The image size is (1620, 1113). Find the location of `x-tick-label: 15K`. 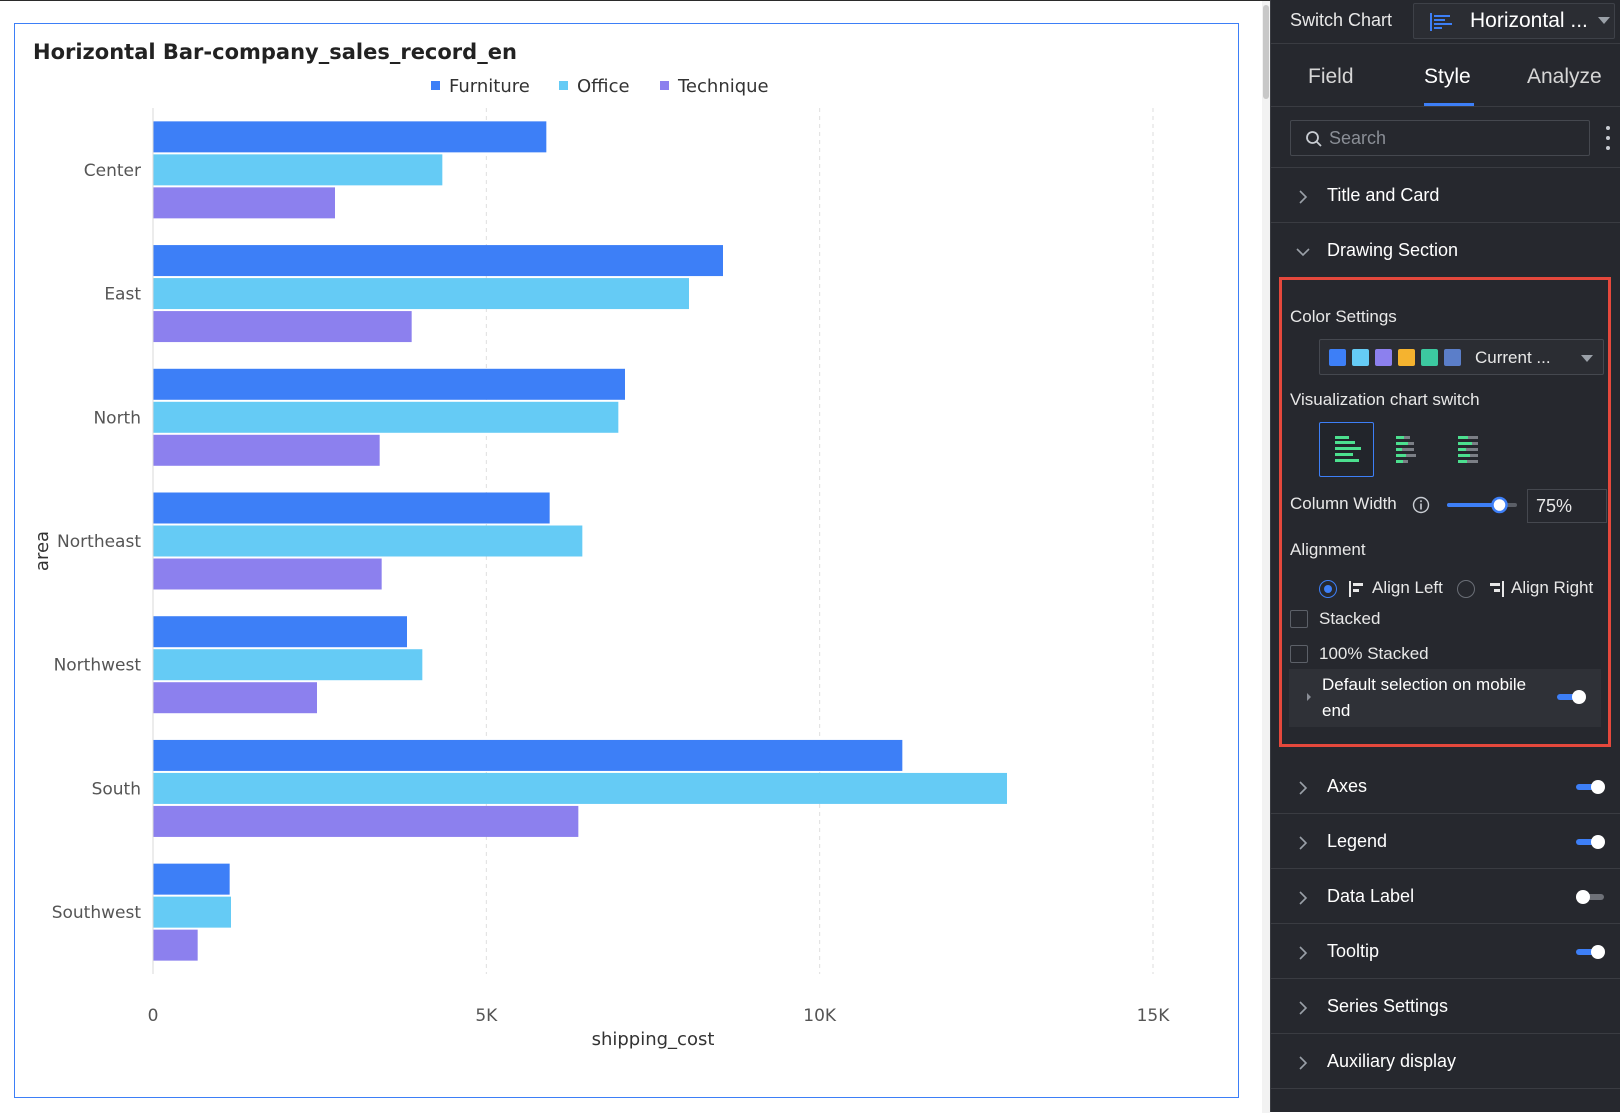

x-tick-label: 15K is located at coordinates (1154, 1016).